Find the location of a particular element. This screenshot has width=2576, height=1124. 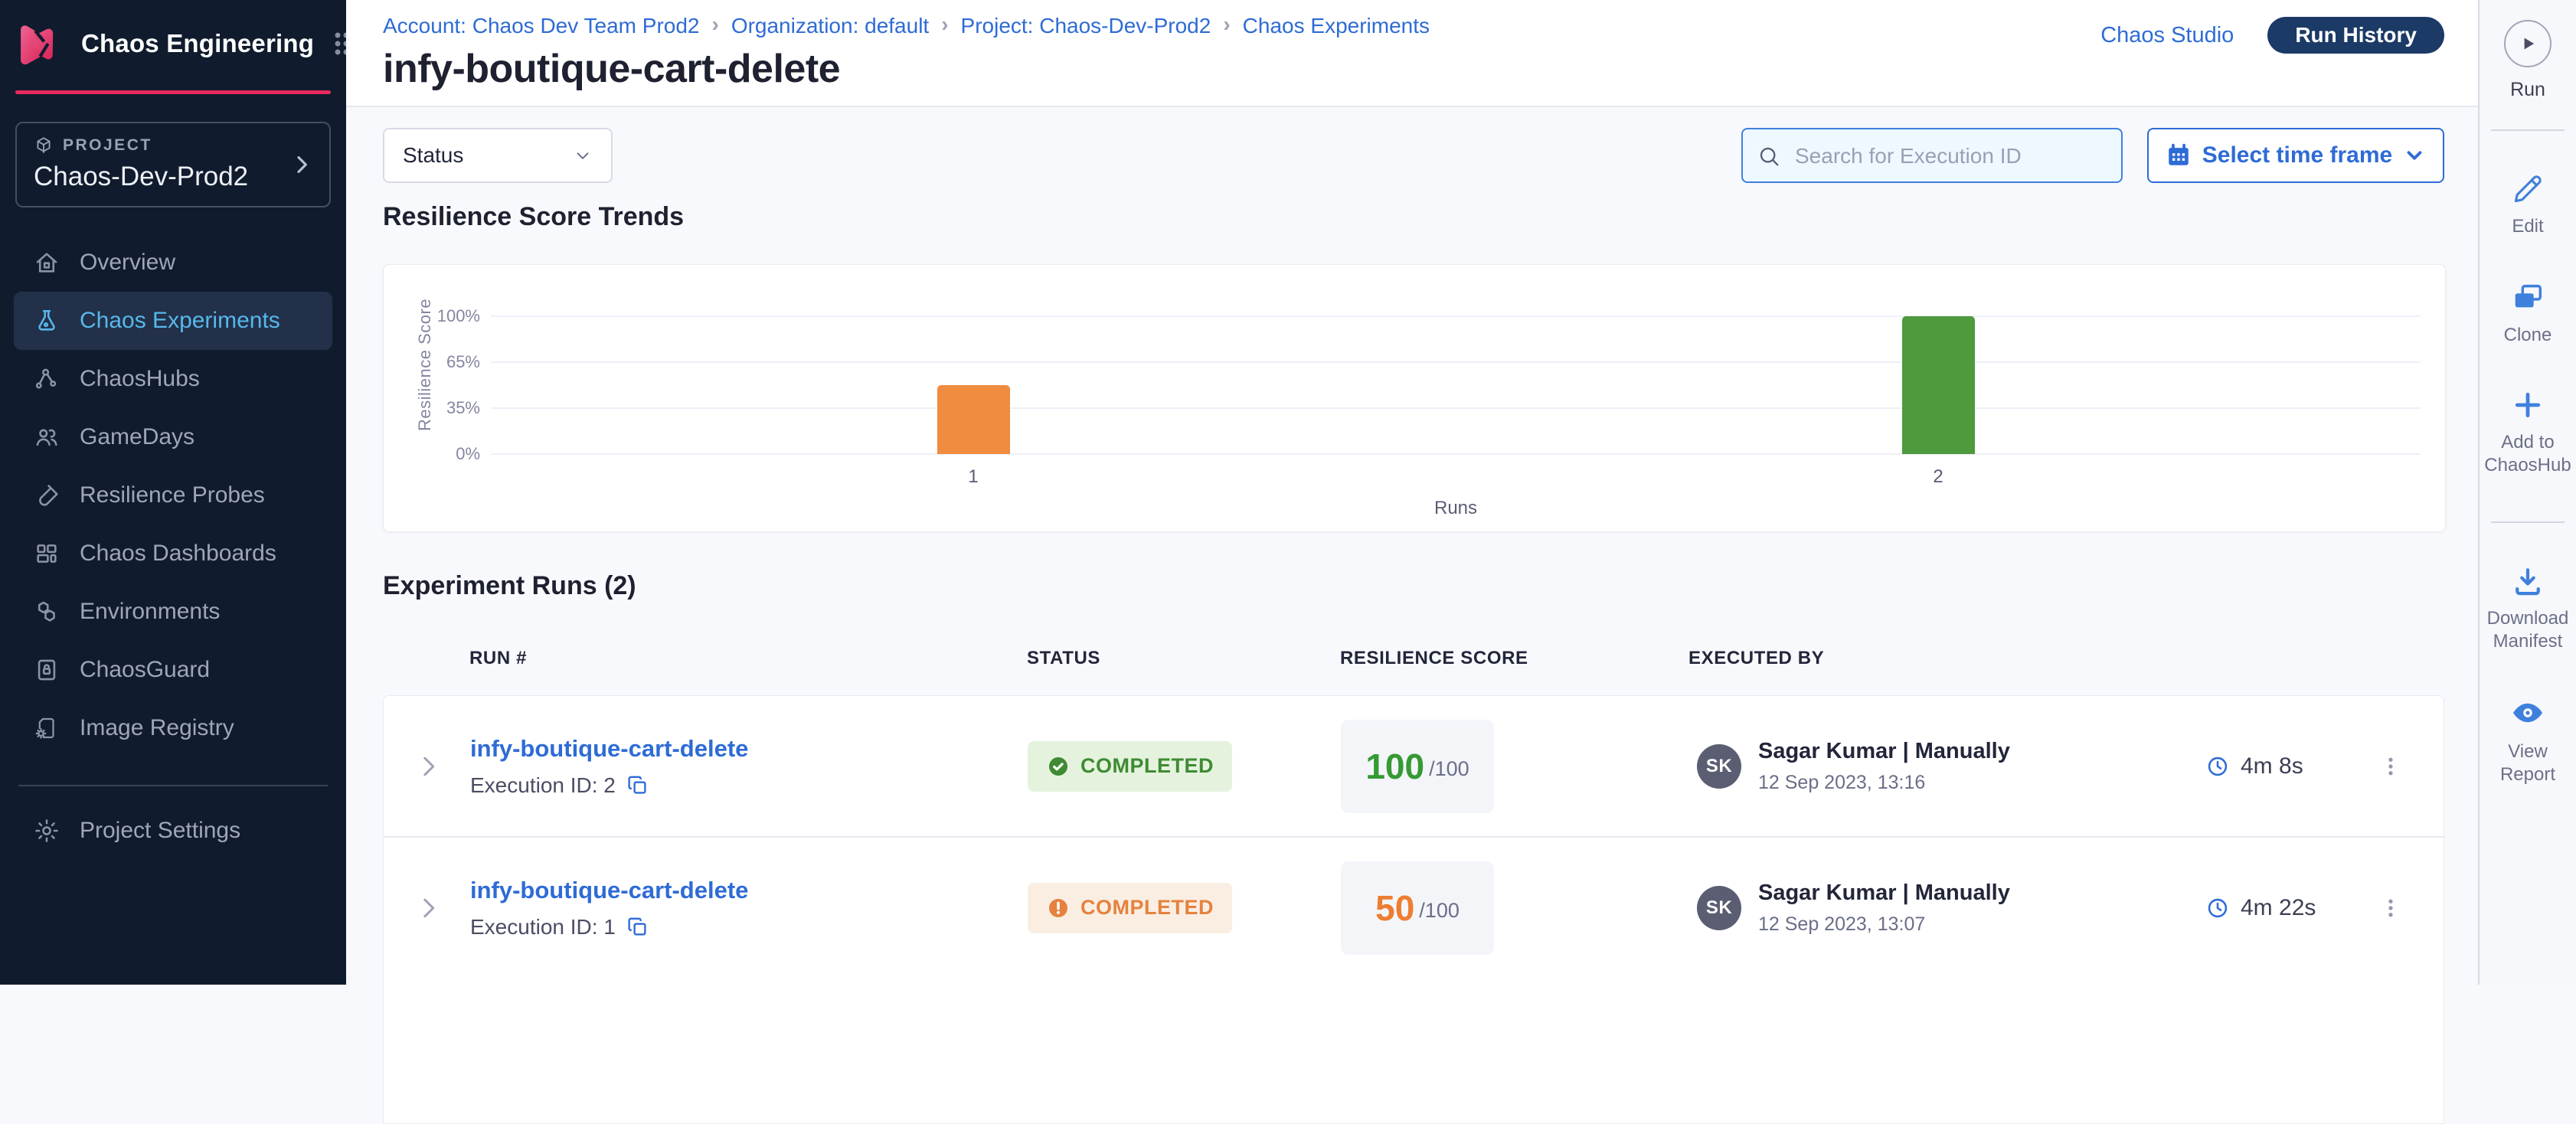

duration-text: 4m 22s is located at coordinates (2278, 907).